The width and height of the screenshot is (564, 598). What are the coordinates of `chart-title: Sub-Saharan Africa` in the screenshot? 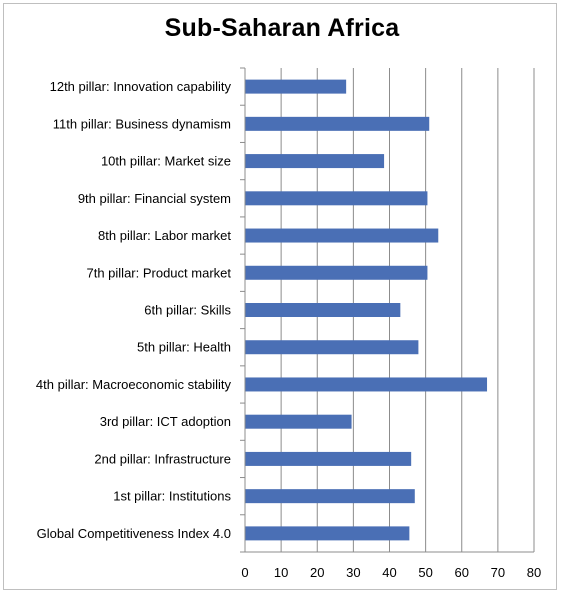 It's located at (282, 28).